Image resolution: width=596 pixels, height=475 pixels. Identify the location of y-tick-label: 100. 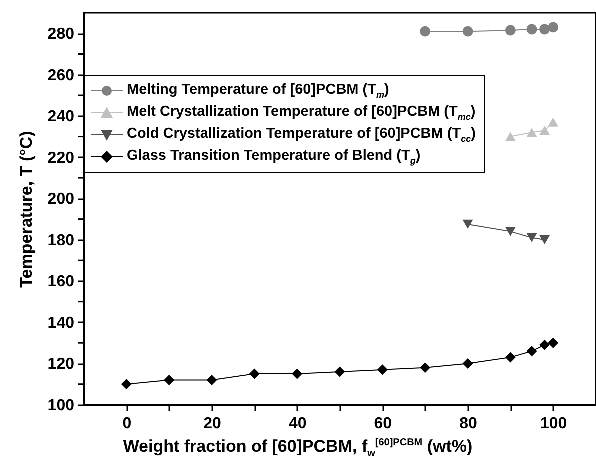
(61, 406).